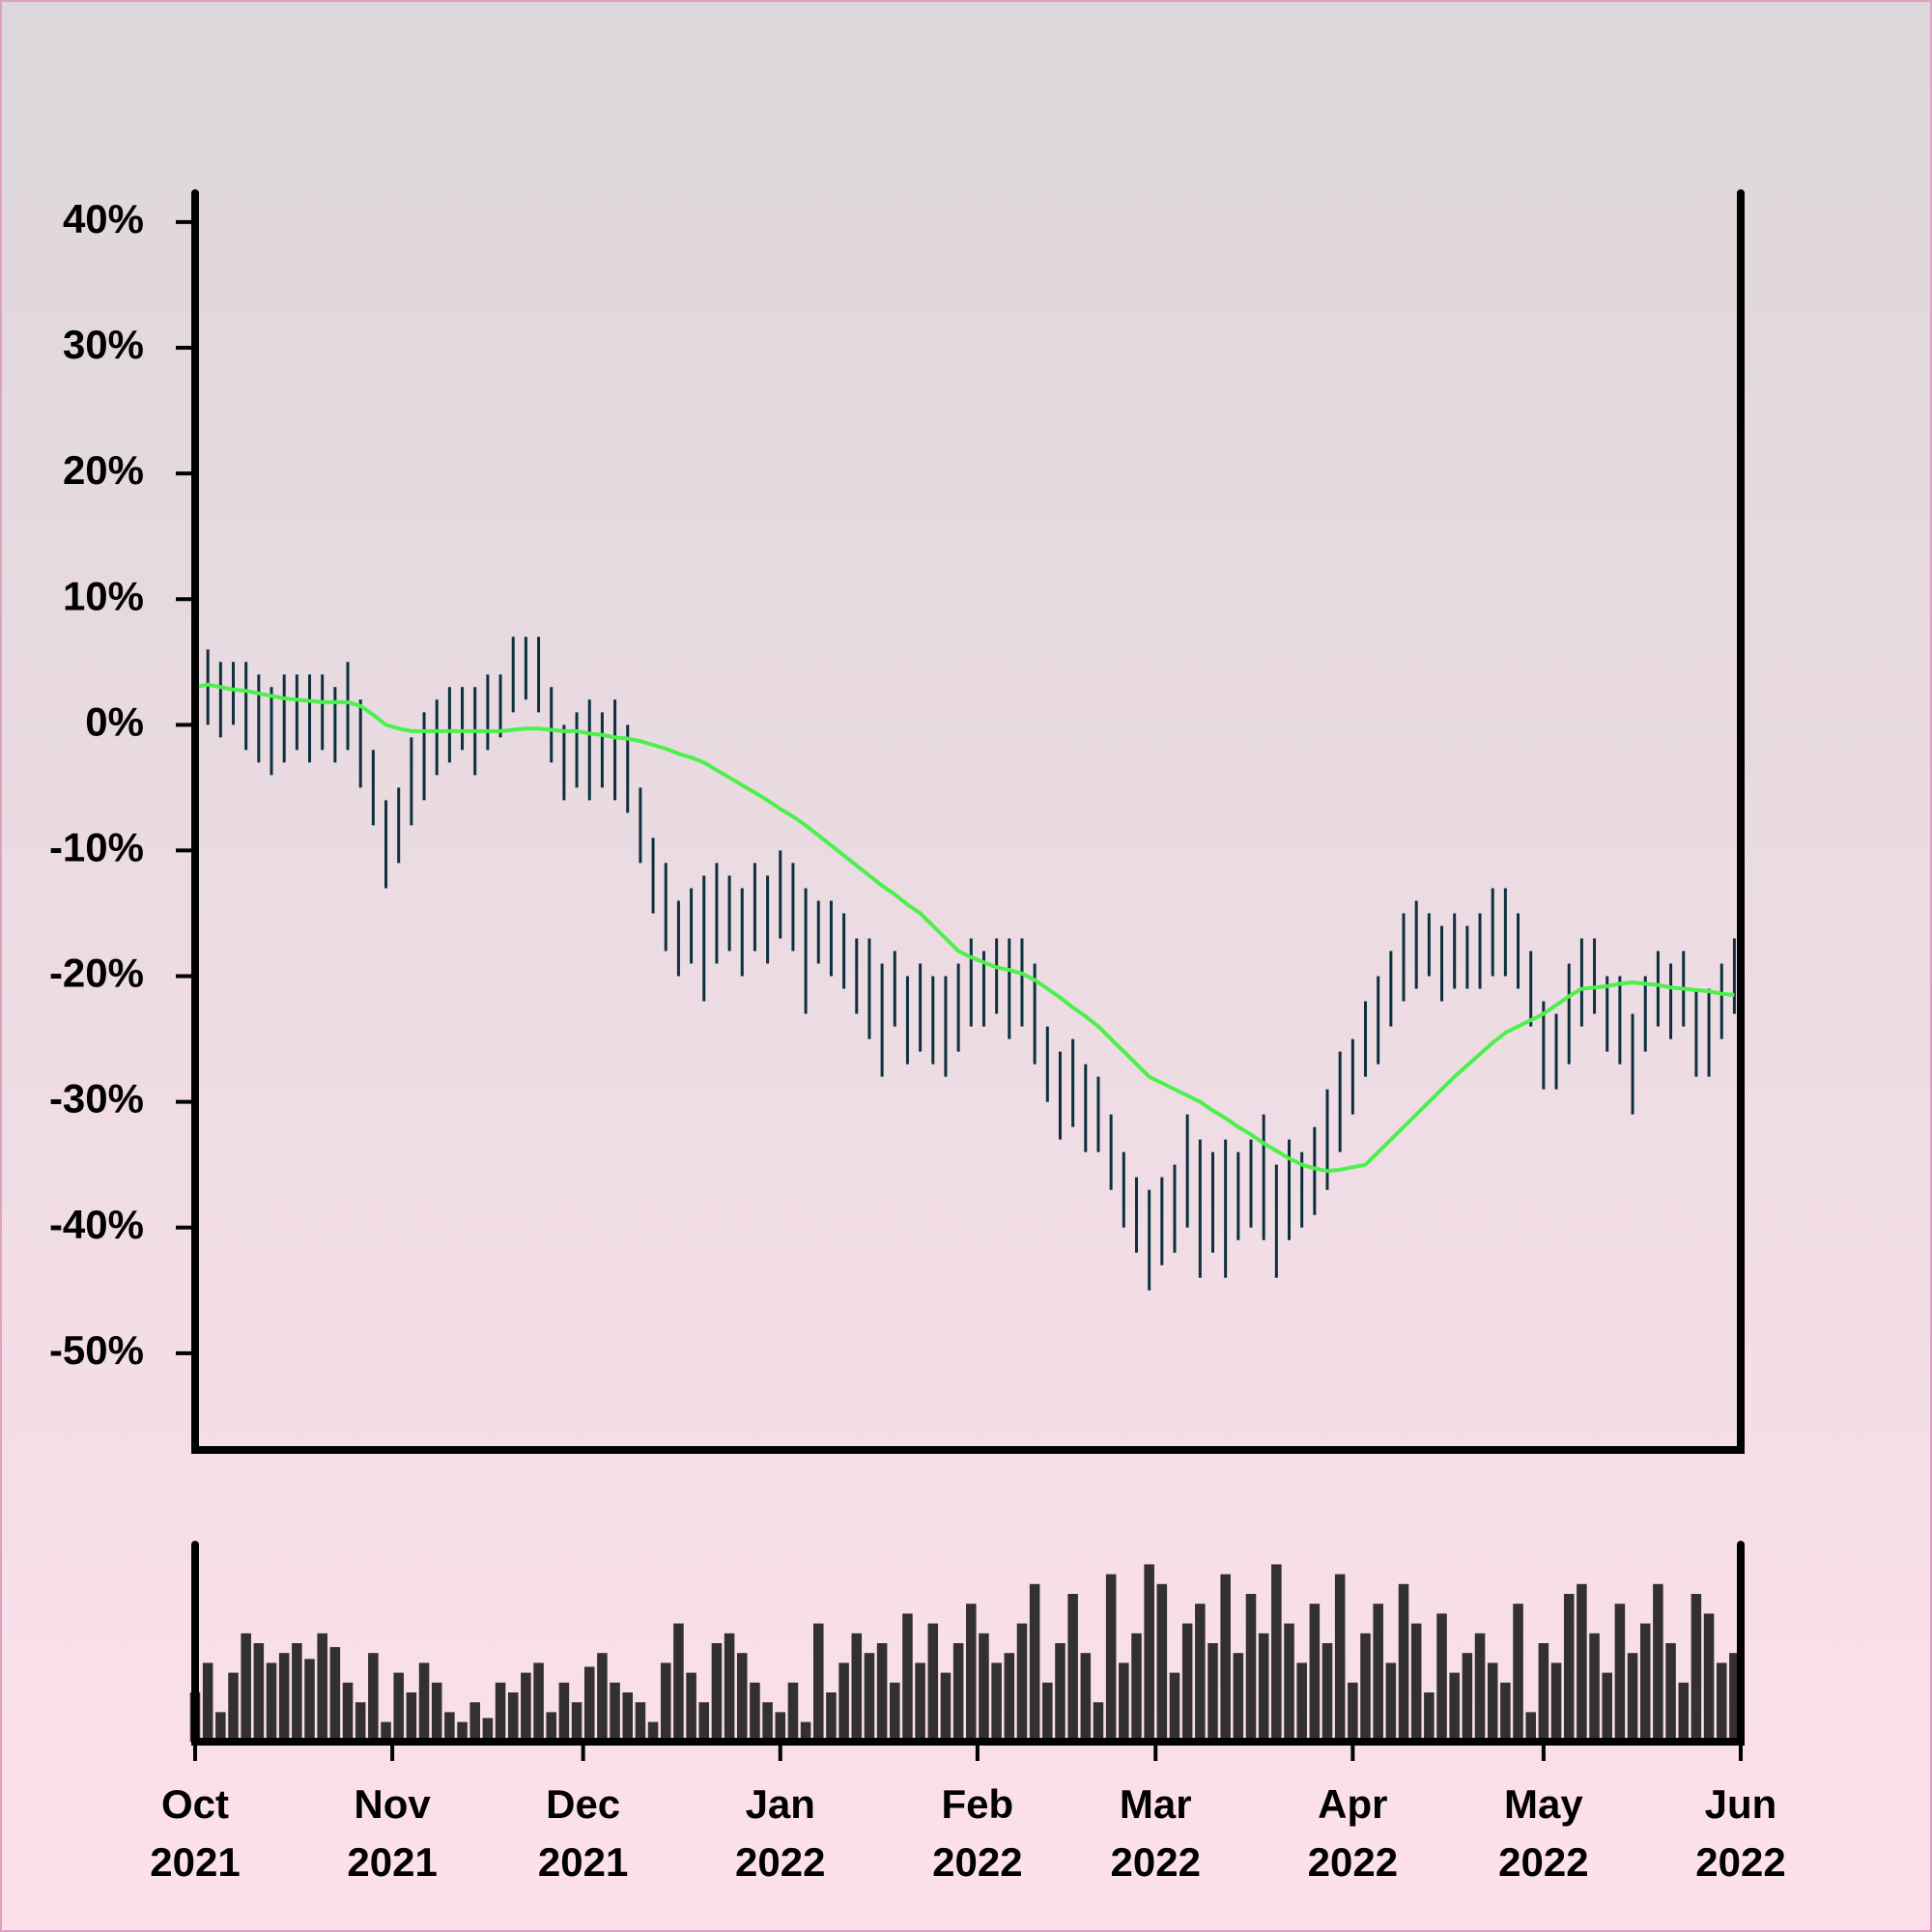 The height and width of the screenshot is (1932, 1932). What do you see at coordinates (96, 973) in the screenshot?
I see `y-tick-label: -20%` at bounding box center [96, 973].